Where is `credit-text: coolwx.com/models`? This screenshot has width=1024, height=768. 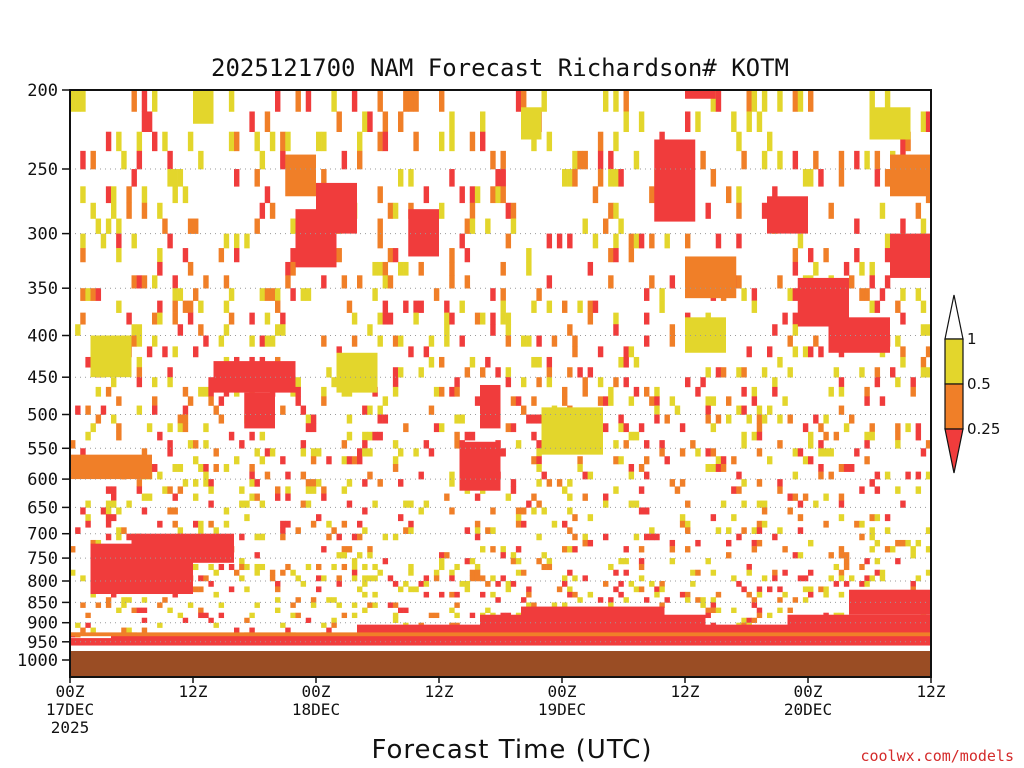 credit-text: coolwx.com/models is located at coordinates (937, 756).